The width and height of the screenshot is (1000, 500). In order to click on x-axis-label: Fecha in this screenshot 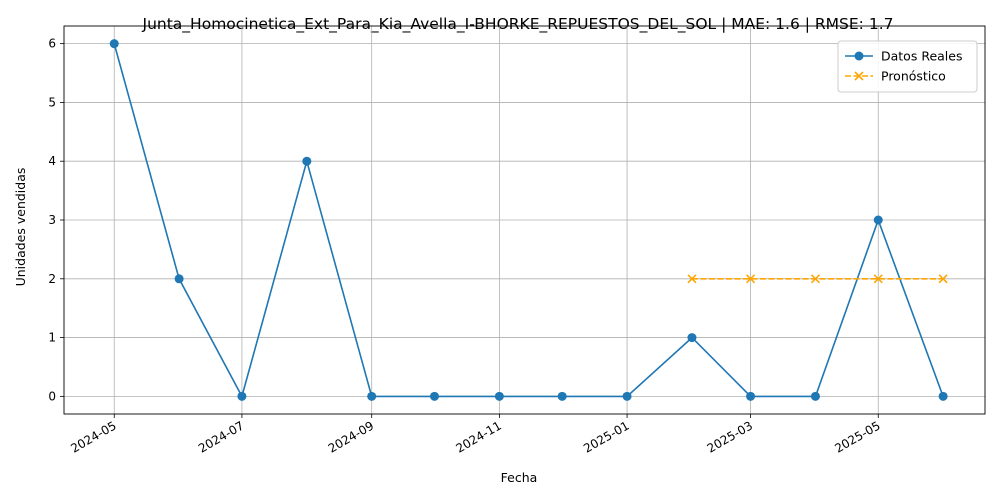, I will do `click(519, 477)`.